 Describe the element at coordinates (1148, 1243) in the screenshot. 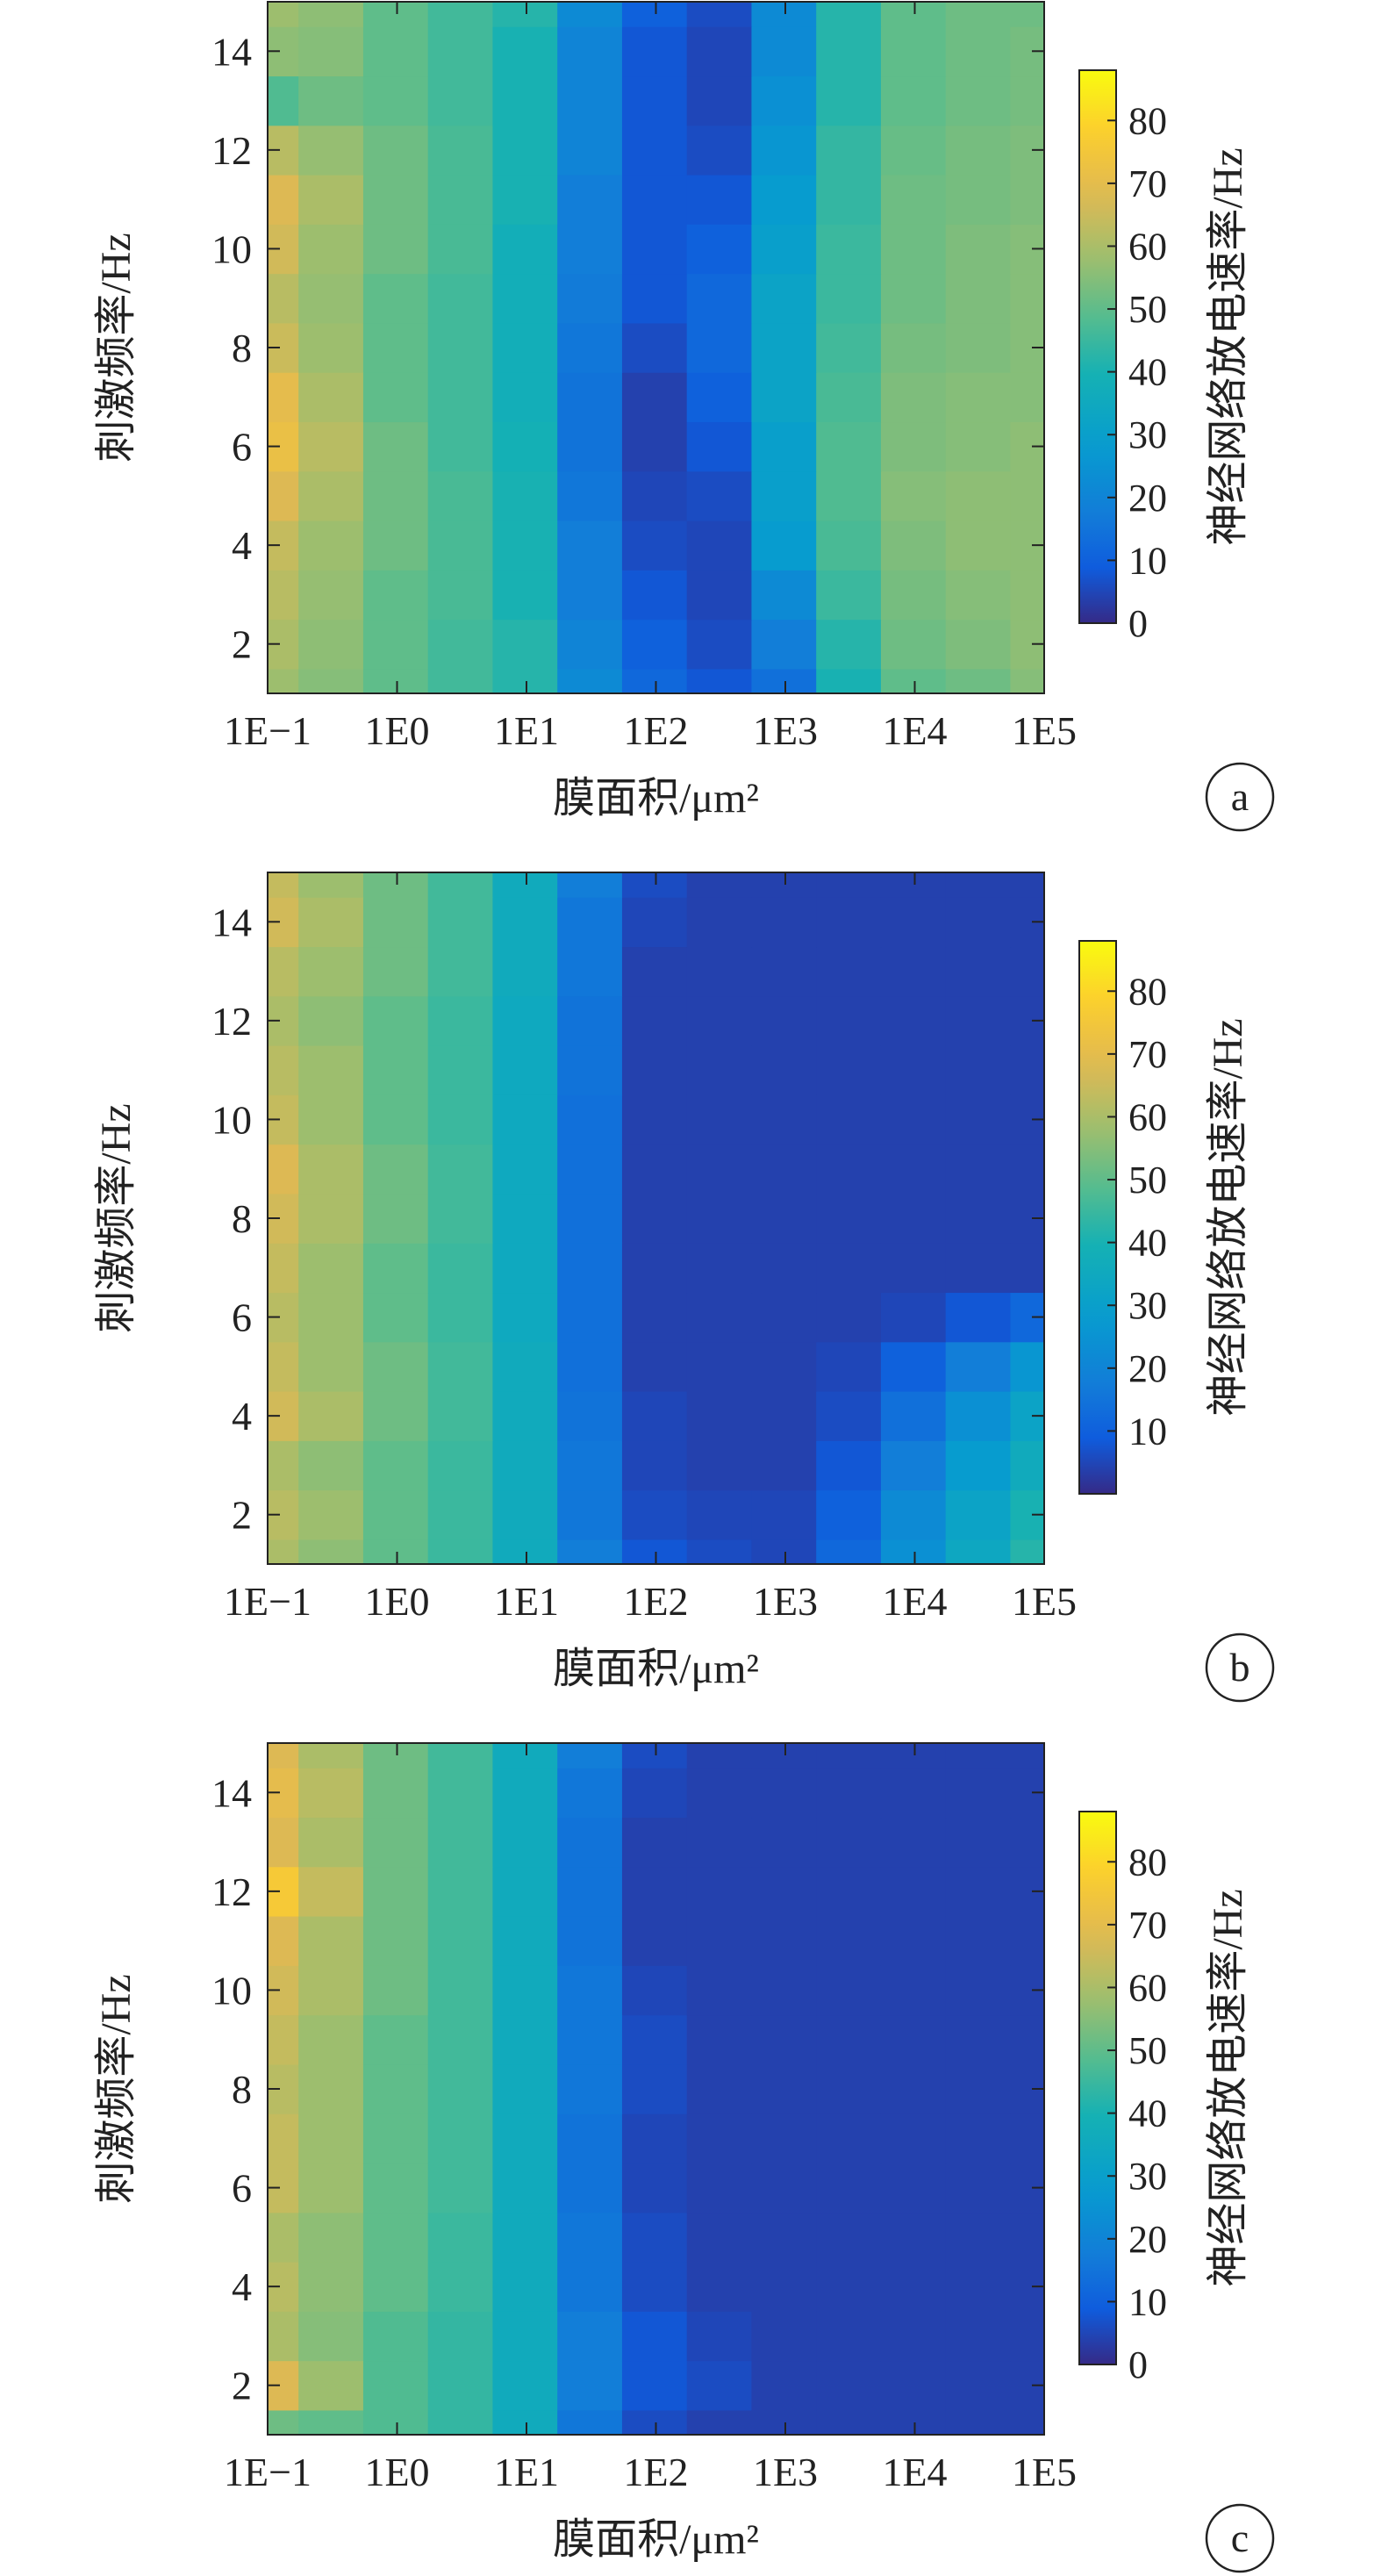

I see `colorbar-tick-label: 40` at that location.